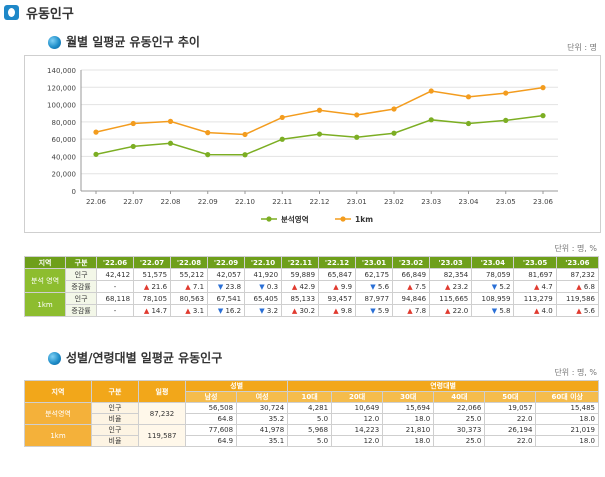 This screenshot has height=477, width=605. I want to click on change-rate-value: ▼ 3.2, so click(263, 310).